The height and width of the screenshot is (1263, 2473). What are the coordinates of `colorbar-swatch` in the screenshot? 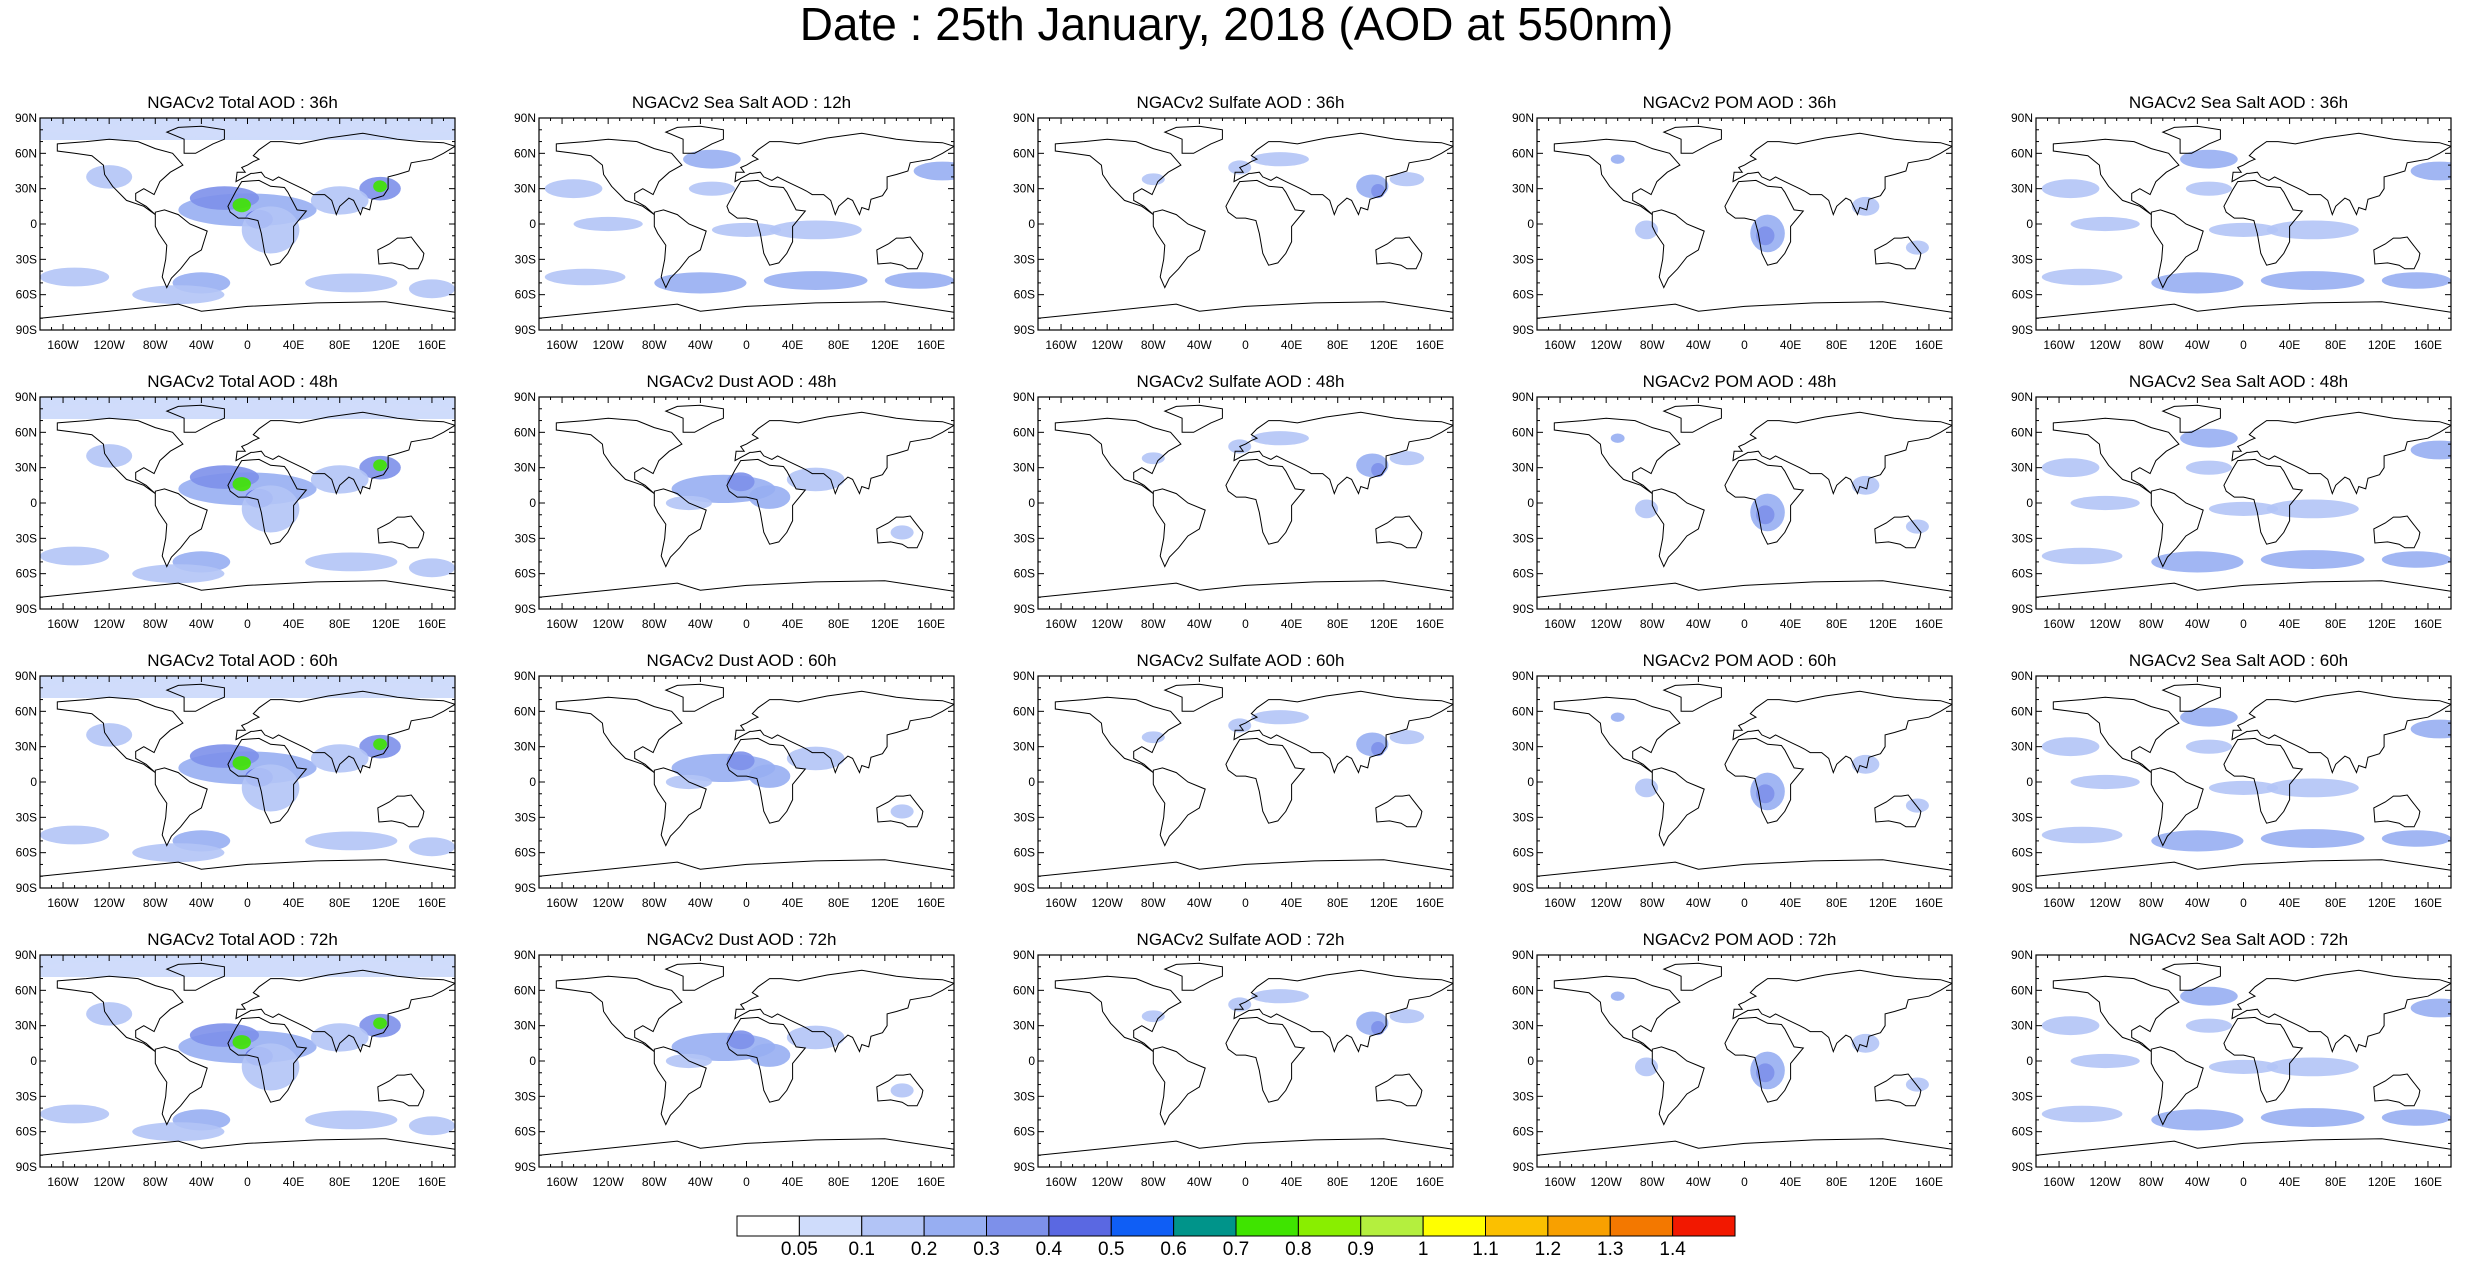 It's located at (830, 1226).